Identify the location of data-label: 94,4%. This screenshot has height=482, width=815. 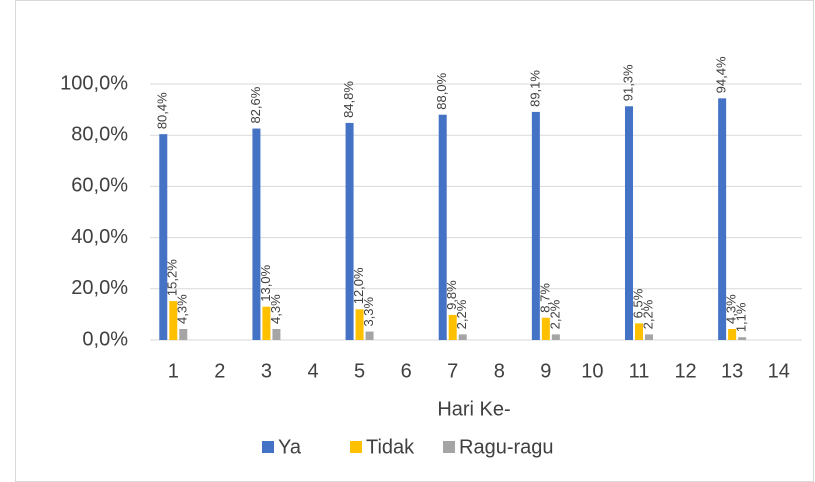
(721, 74).